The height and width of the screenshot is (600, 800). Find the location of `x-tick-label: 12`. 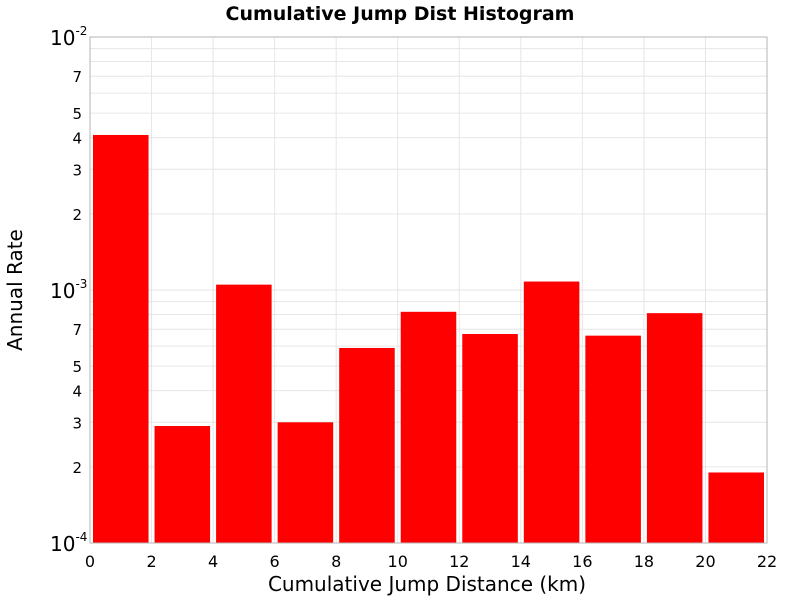

x-tick-label: 12 is located at coordinates (459, 561).